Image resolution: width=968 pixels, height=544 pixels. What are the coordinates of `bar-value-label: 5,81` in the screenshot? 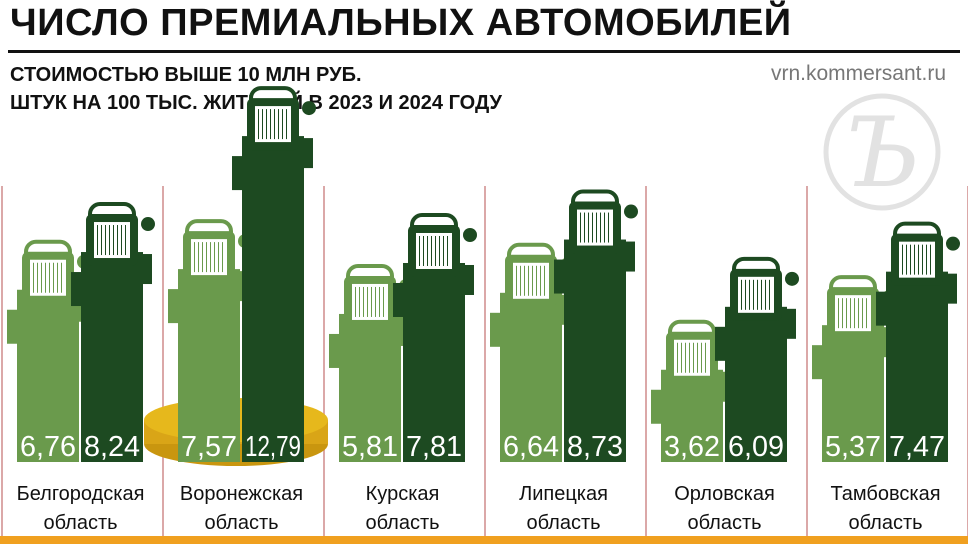 It's located at (370, 447).